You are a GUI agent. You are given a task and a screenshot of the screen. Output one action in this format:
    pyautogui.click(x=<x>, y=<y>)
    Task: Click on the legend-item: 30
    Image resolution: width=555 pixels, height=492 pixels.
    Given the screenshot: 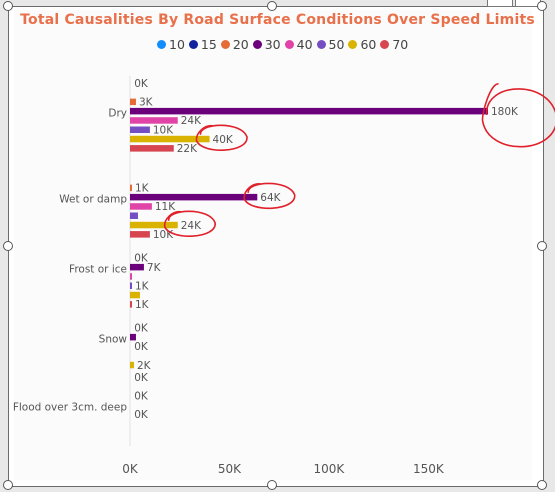 What is the action you would take?
    pyautogui.click(x=266, y=44)
    